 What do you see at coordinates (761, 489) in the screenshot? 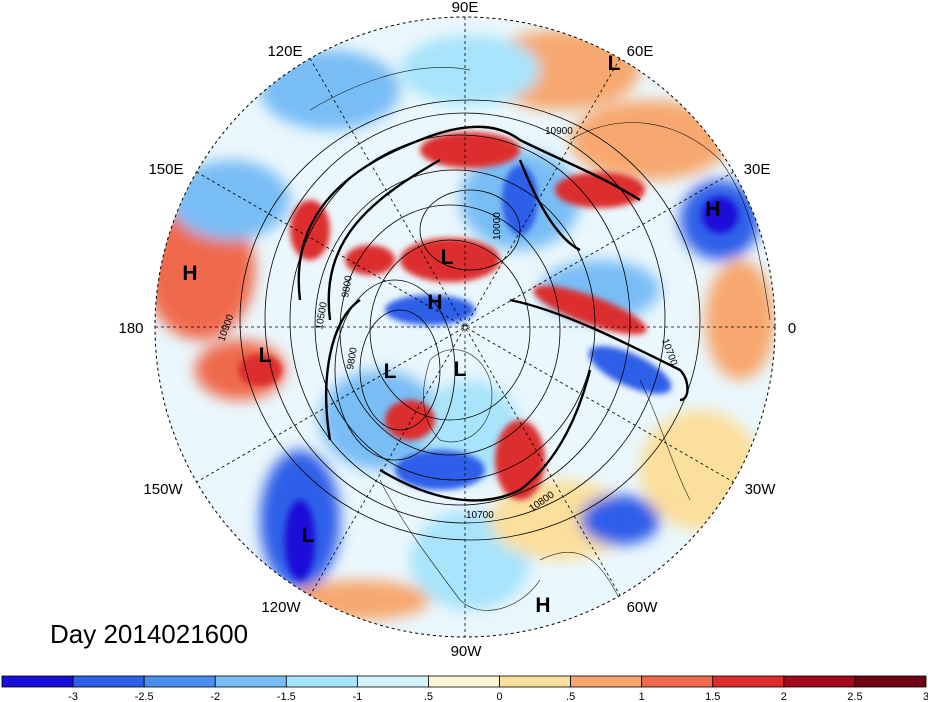
I see `lon-label-30w: 30W` at bounding box center [761, 489].